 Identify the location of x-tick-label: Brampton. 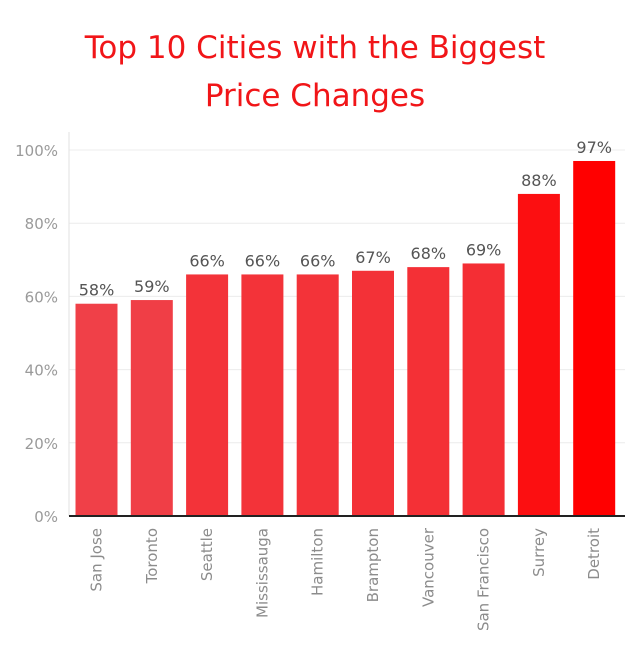
(373, 565).